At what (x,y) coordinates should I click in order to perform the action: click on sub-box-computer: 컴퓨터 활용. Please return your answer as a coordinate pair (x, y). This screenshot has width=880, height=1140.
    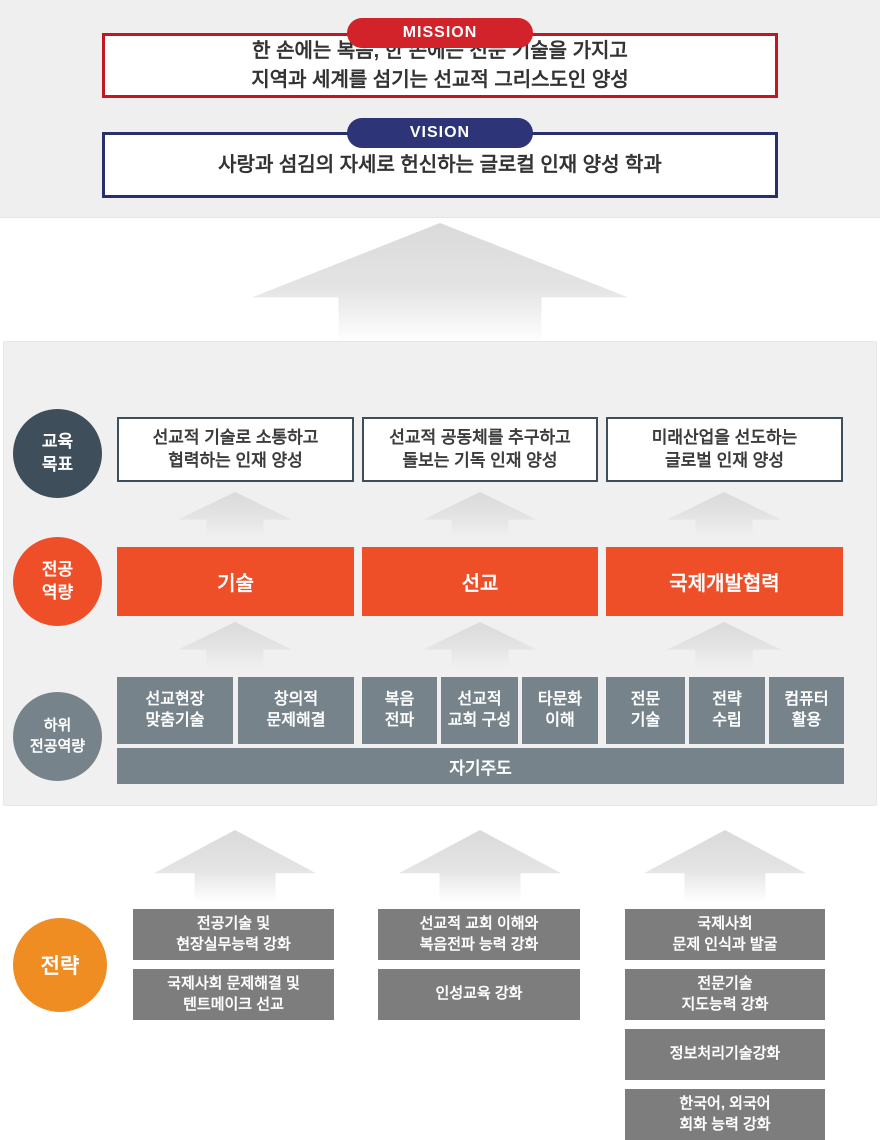
    Looking at the image, I should click on (806, 710).